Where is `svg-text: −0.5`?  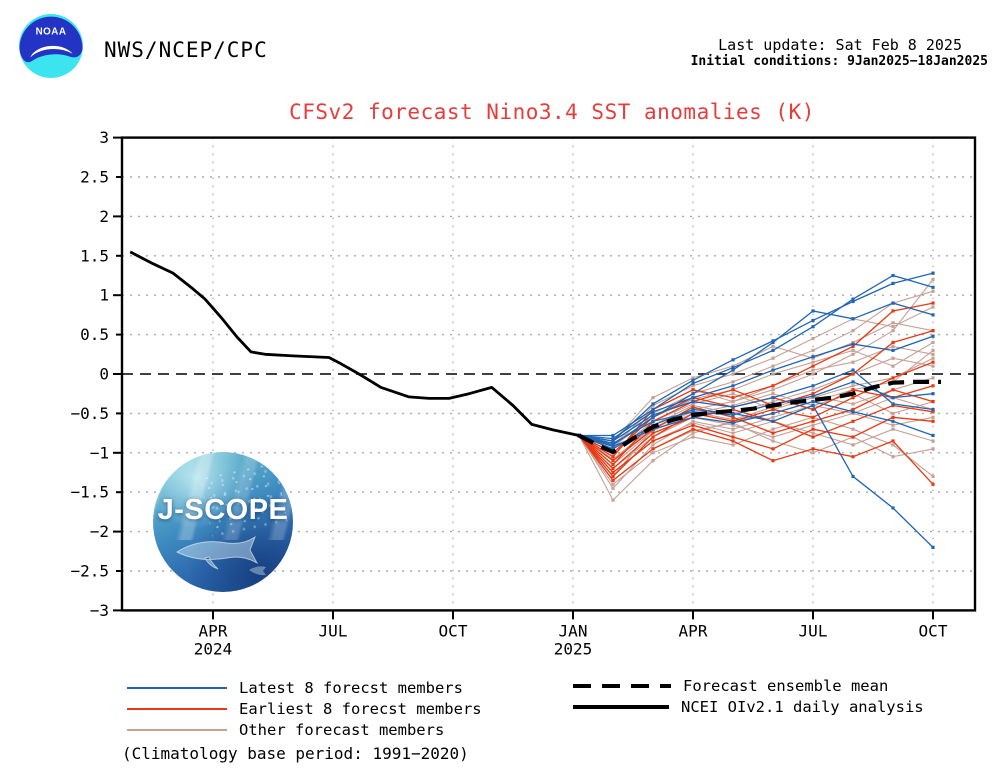 svg-text: −0.5 is located at coordinates (89, 413).